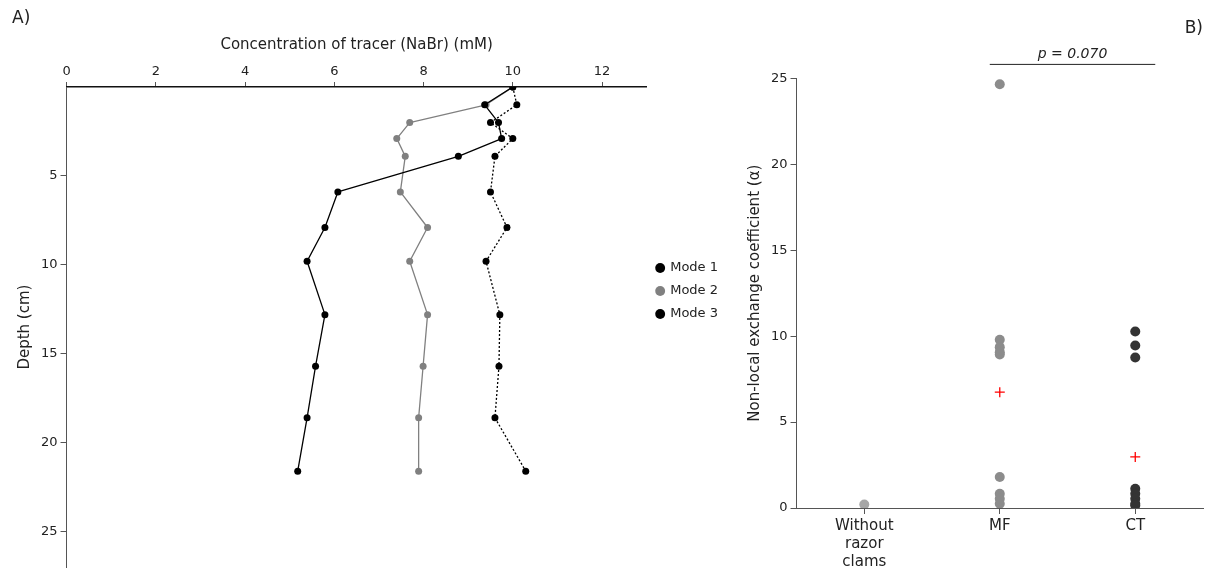 The image size is (1229, 585). I want to click on x-tick-label: 6, so click(334, 70).